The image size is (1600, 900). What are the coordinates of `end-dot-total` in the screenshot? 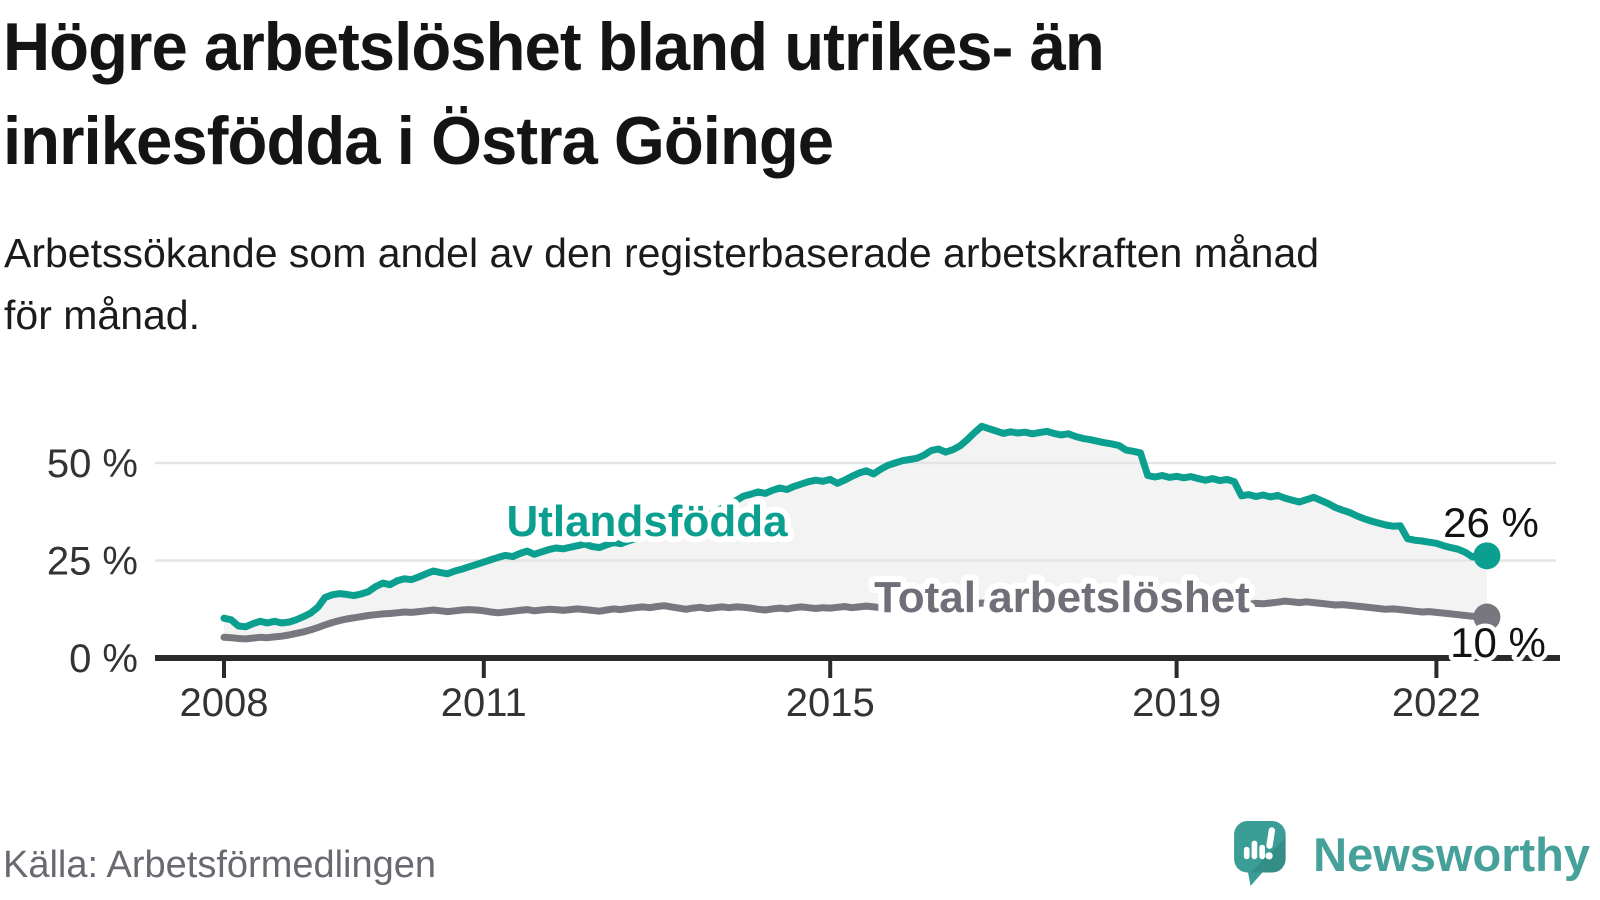 It's located at (1487, 617).